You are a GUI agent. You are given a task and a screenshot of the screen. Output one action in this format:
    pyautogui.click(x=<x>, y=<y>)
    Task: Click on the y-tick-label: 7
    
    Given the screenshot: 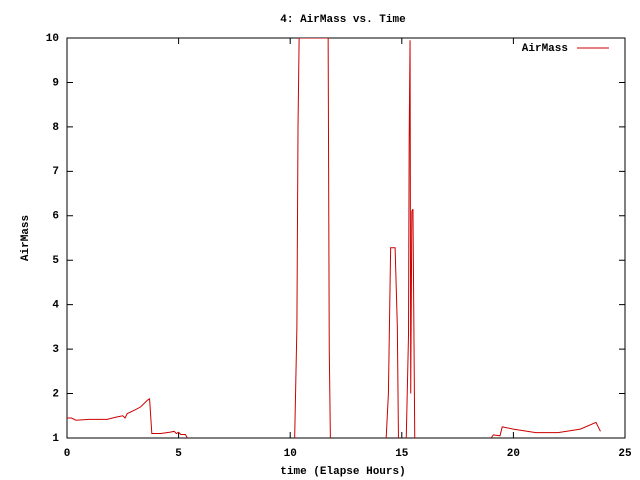 What is the action you would take?
    pyautogui.click(x=55, y=172)
    